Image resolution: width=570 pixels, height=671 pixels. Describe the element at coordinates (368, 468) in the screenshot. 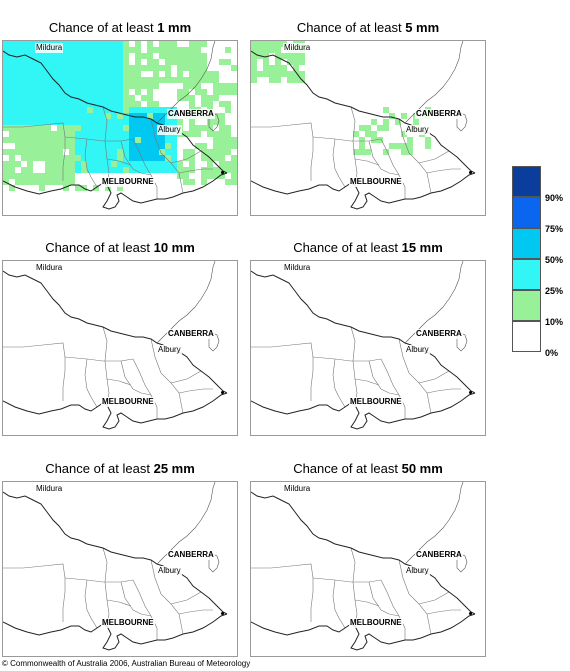

I see `panel-title: Chance of at least 50 mm` at that location.